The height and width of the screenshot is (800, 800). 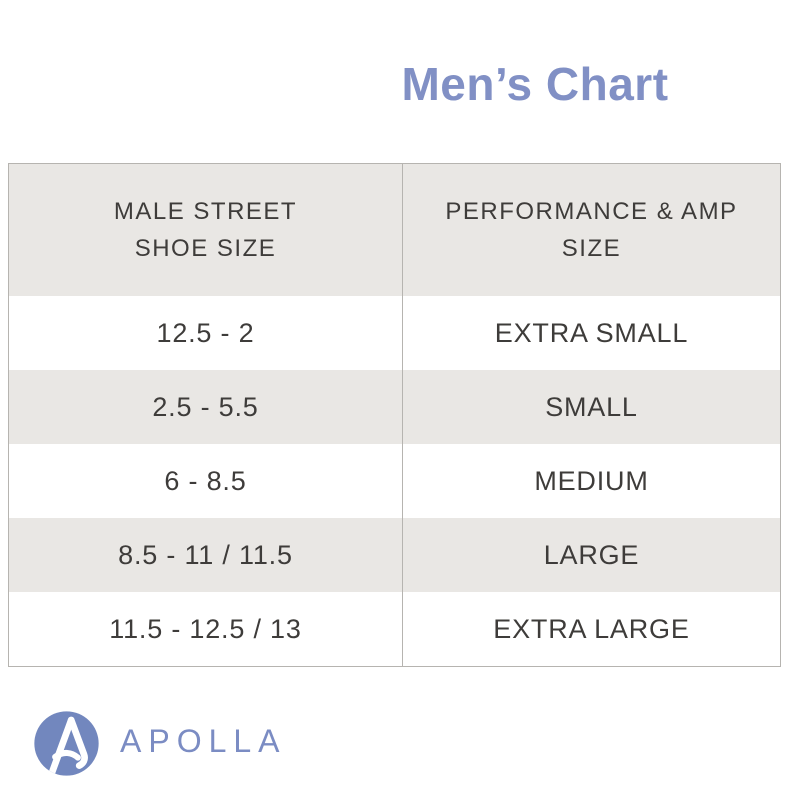 What do you see at coordinates (591, 407) in the screenshot?
I see `table-cell-amp-size: SMALL` at bounding box center [591, 407].